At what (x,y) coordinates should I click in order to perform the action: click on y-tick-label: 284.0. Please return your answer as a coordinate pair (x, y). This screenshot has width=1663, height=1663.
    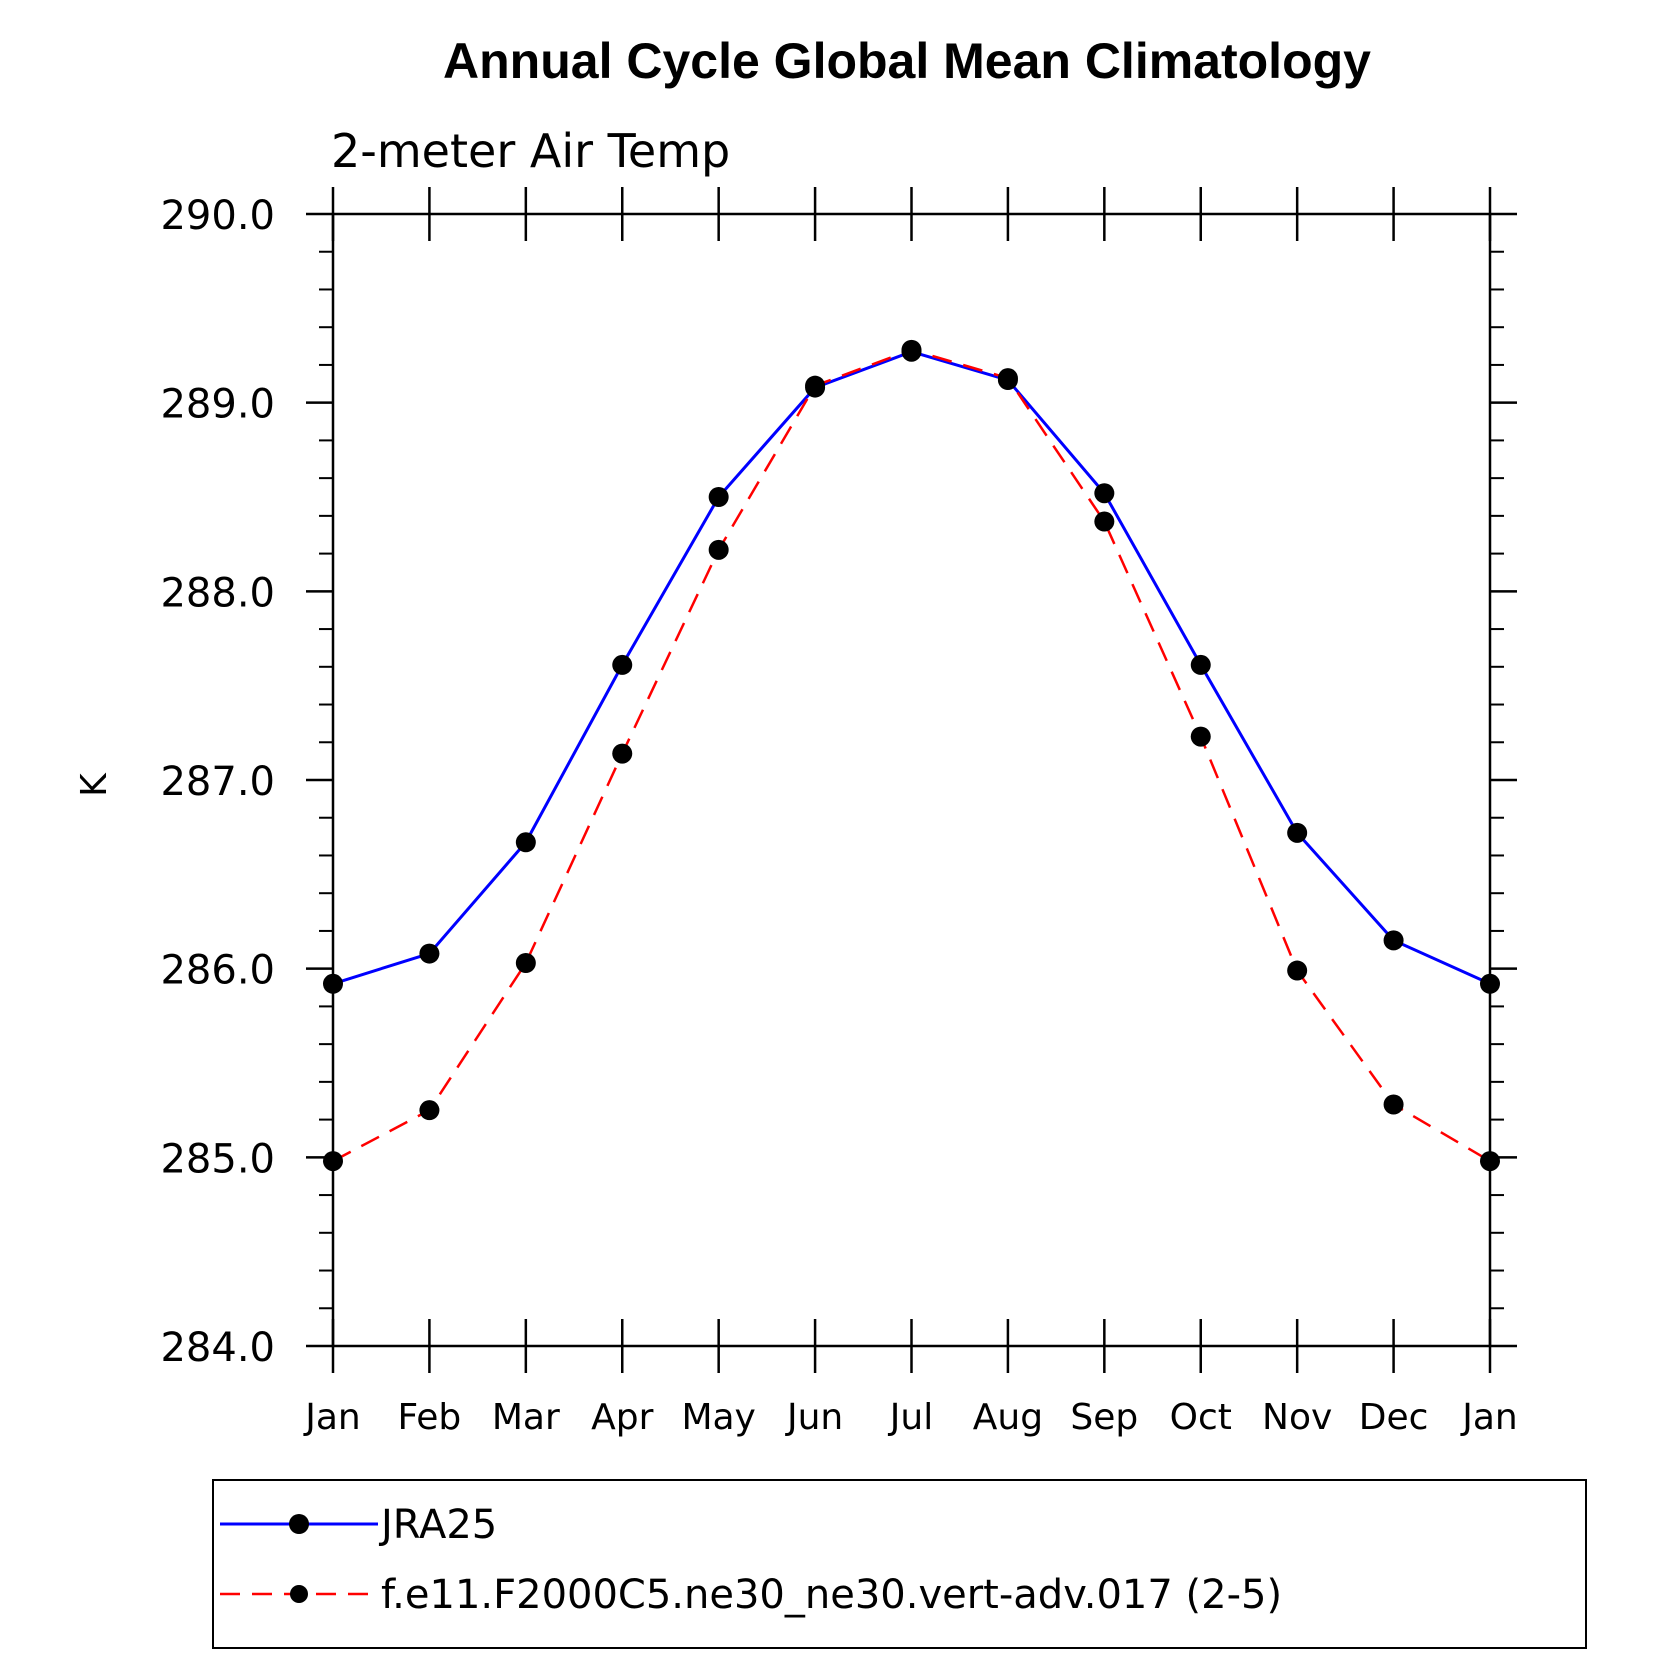
    Looking at the image, I should click on (217, 1348).